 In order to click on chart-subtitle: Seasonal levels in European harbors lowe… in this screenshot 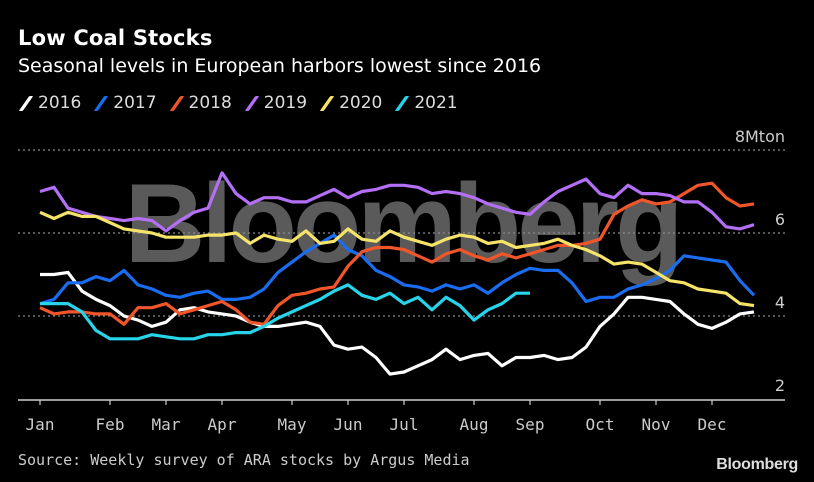, I will do `click(280, 66)`.